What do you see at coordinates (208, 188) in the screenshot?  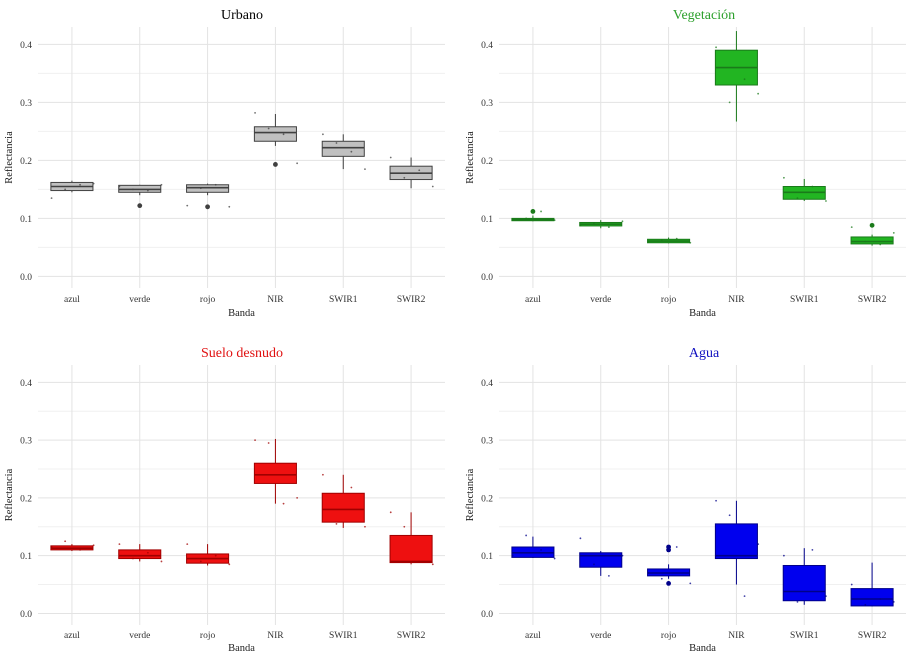 I see `box-rojo` at bounding box center [208, 188].